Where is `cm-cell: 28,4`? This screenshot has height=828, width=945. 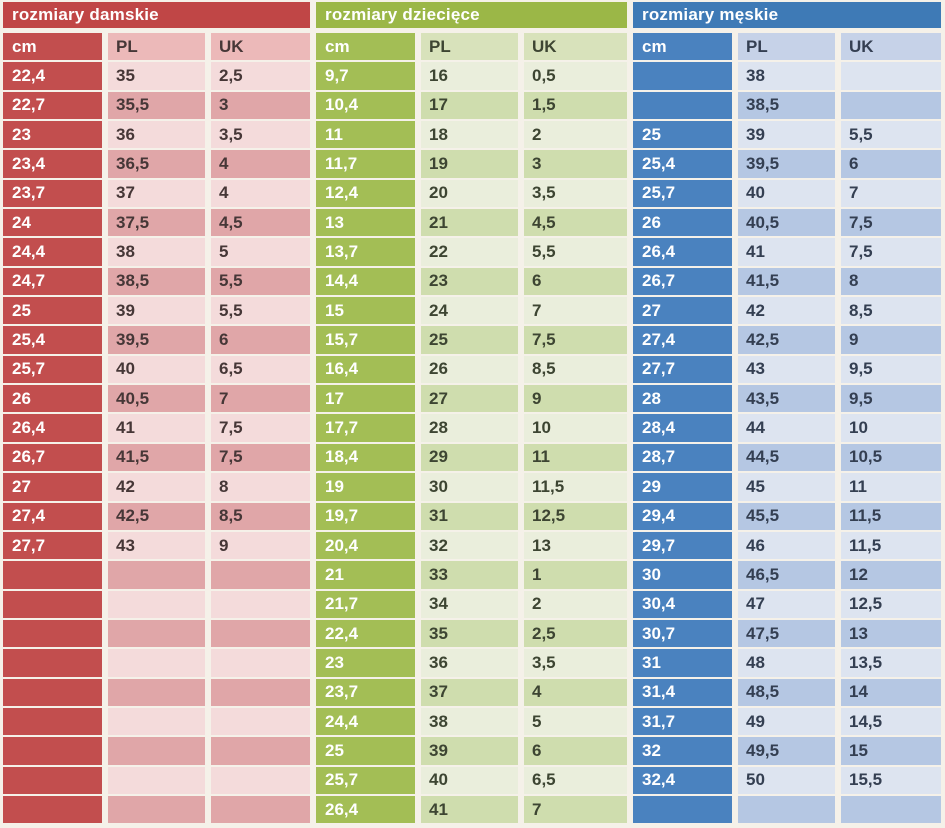
cm-cell: 28,4 is located at coordinates (682, 428).